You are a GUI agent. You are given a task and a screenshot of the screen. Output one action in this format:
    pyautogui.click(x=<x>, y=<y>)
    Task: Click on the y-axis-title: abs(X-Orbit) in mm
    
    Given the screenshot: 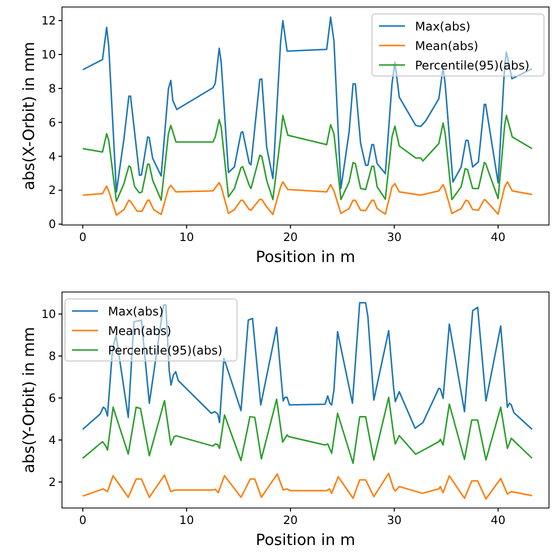 What is the action you would take?
    pyautogui.click(x=29, y=116)
    